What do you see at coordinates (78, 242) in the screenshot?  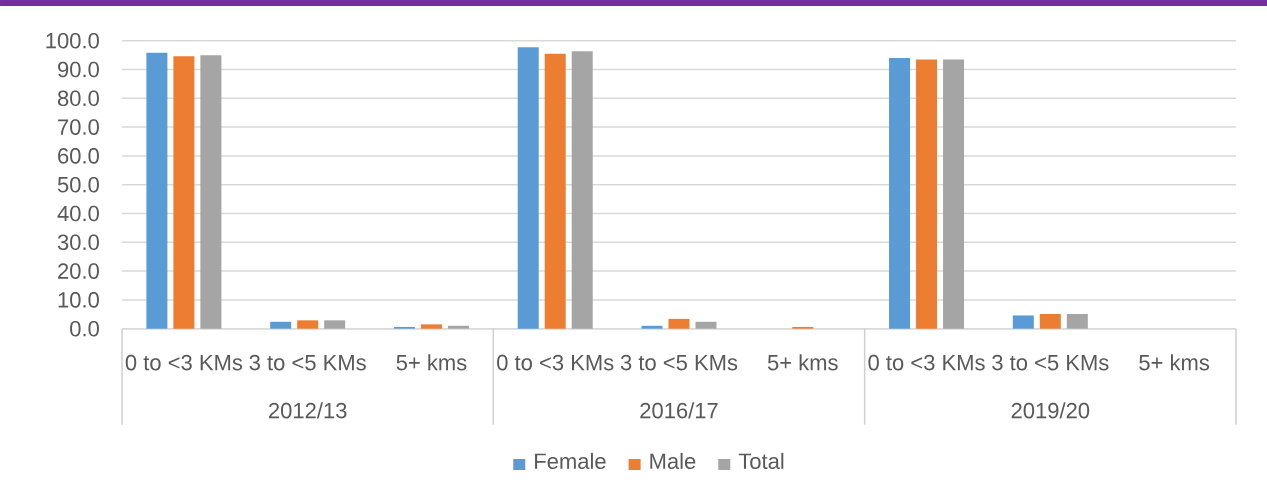 I see `y-tick-label: 30.0` at bounding box center [78, 242].